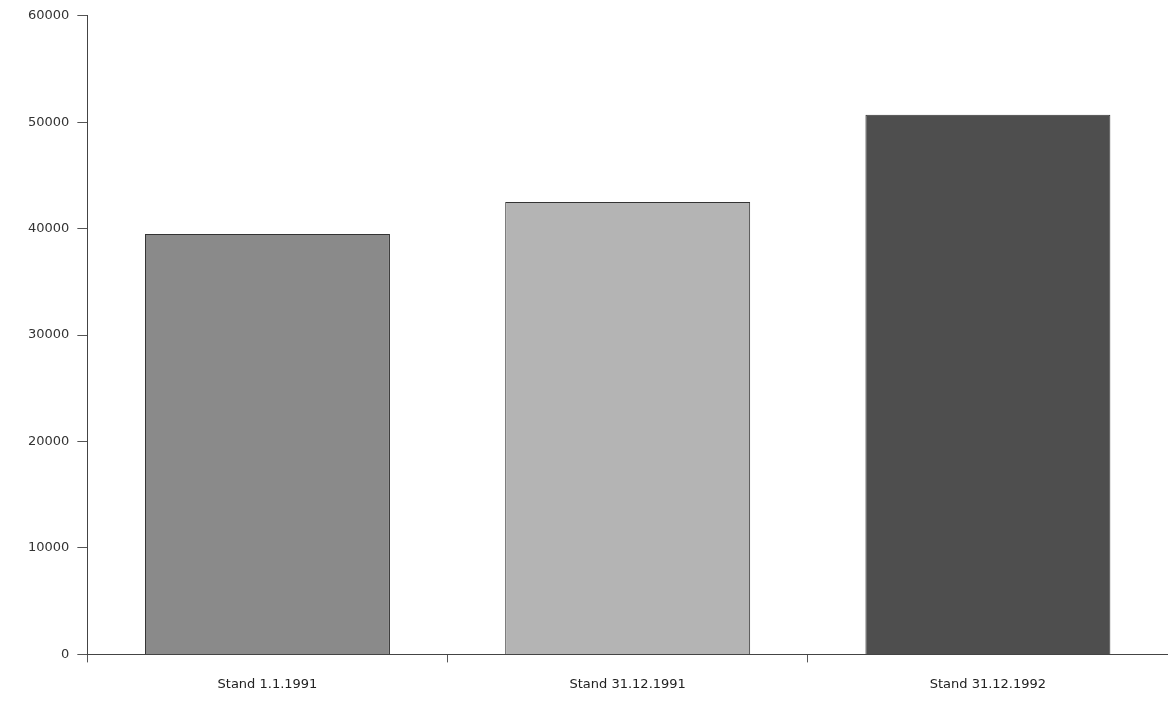 This screenshot has height=726, width=1168. I want to click on x-tick-label: Stand 31.12.1992, so click(988, 683).